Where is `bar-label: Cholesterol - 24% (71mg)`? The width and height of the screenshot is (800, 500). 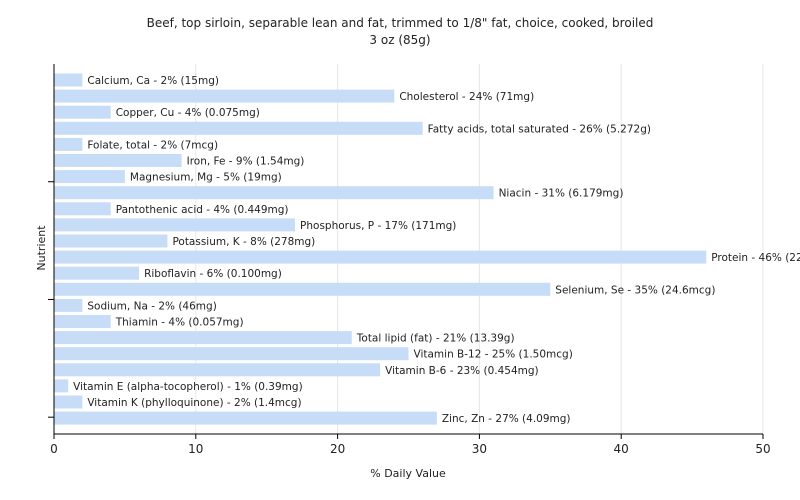
bar-label: Cholesterol - 24% (71mg) is located at coordinates (466, 97).